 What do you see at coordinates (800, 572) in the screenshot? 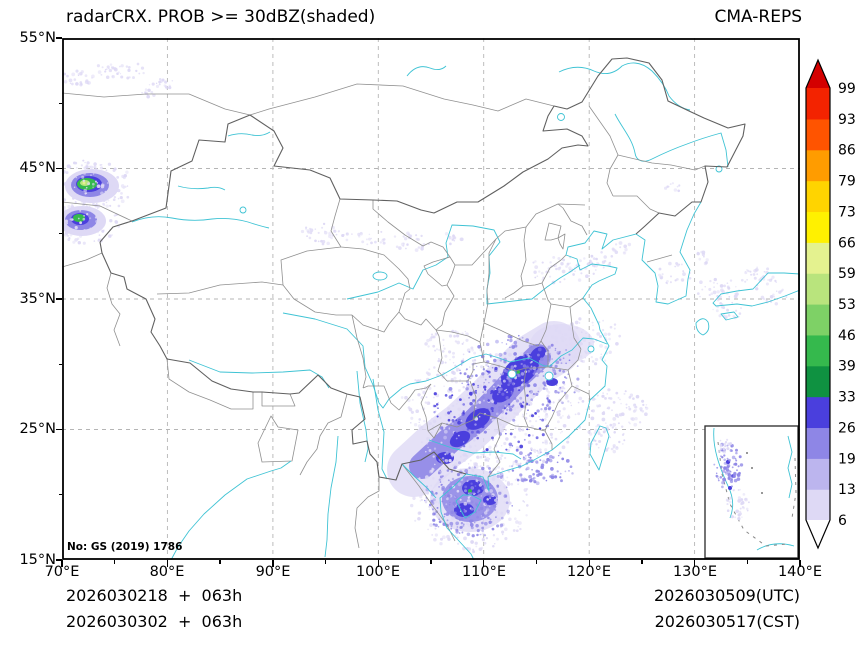
I see `lon-tick-label: 140°E` at bounding box center [800, 572].